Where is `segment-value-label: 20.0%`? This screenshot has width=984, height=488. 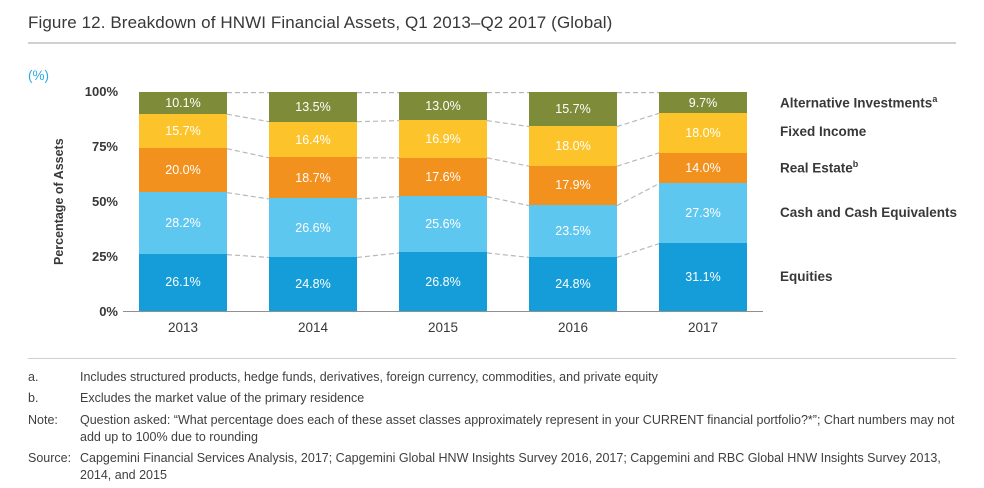
segment-value-label: 20.0% is located at coordinates (183, 170).